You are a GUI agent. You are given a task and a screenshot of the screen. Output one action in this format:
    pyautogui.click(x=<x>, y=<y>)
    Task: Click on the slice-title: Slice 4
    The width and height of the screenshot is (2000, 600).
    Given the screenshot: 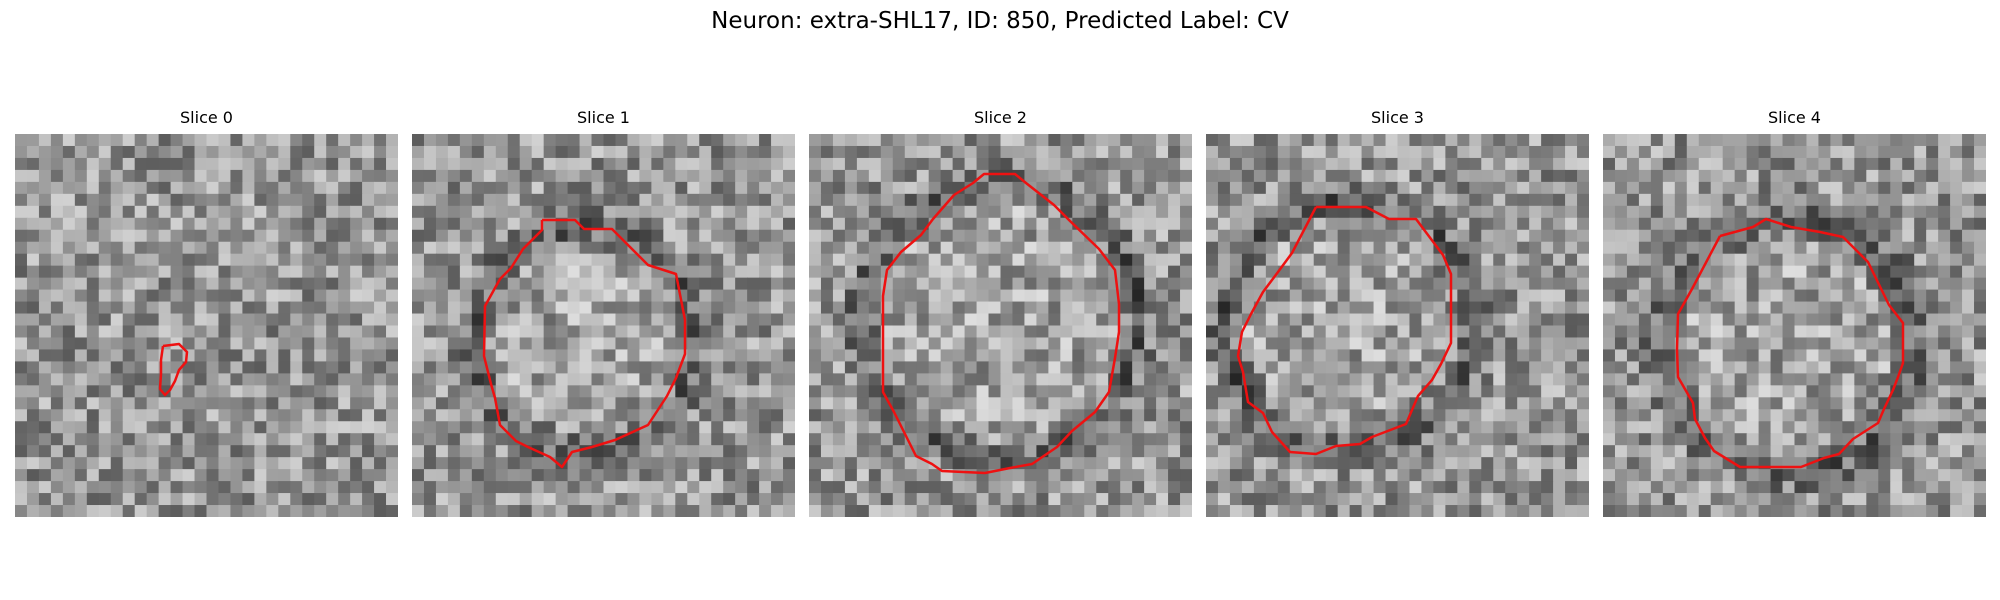 What is the action you would take?
    pyautogui.click(x=1794, y=117)
    